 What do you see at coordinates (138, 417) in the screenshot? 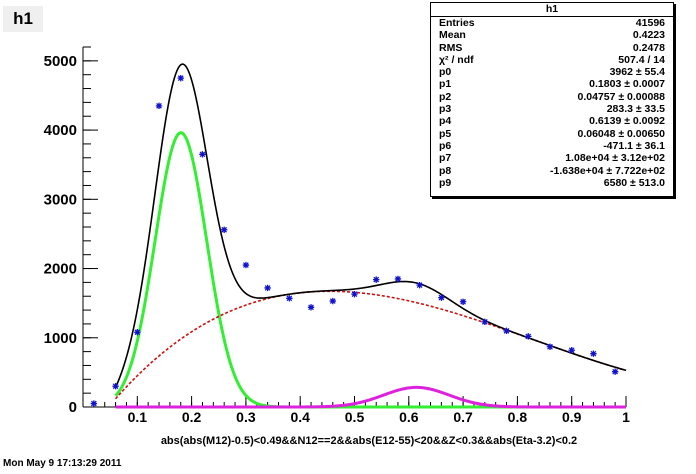
I see `x-tick-label: 0.1` at bounding box center [138, 417].